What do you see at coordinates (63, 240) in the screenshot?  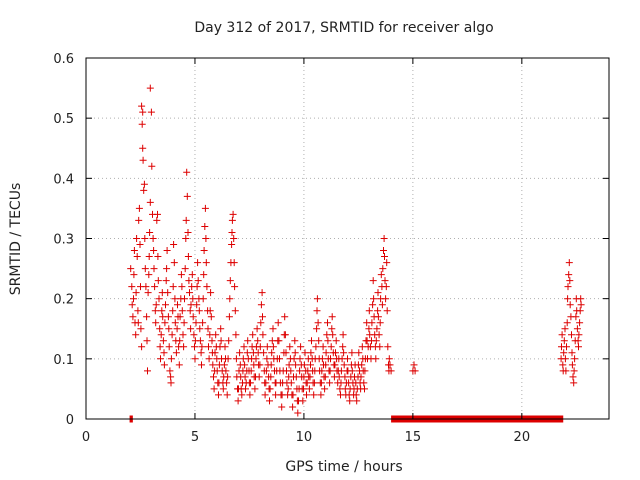 I see `y-tick-label: 0.3` at bounding box center [63, 240].